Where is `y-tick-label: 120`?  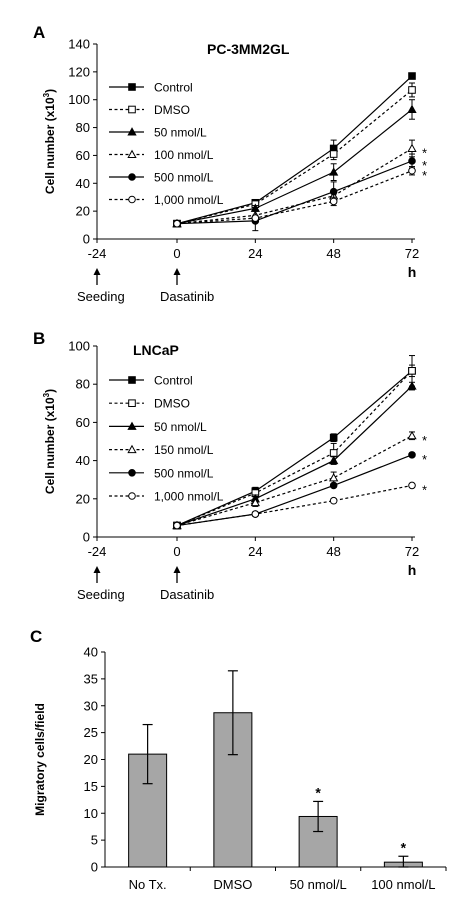 y-tick-label: 120 is located at coordinates (79, 71).